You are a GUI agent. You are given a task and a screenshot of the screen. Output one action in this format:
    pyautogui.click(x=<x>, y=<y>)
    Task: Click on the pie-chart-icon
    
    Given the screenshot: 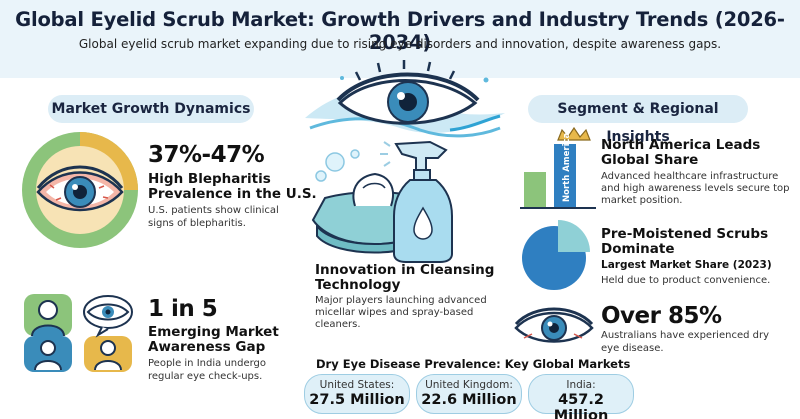 What is the action you would take?
    pyautogui.click(x=556, y=255)
    